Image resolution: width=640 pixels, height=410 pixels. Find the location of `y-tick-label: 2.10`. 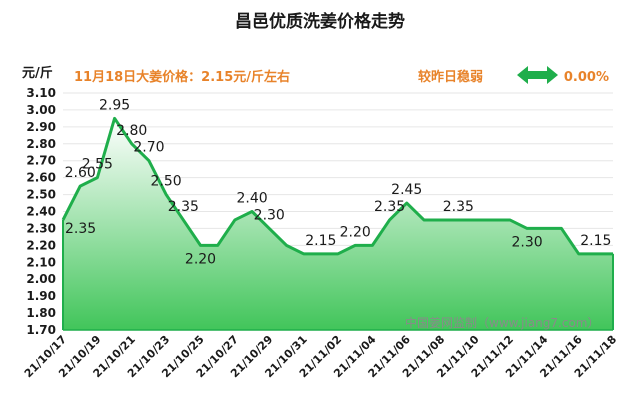

y-tick-label: 2.10 is located at coordinates (41, 262).